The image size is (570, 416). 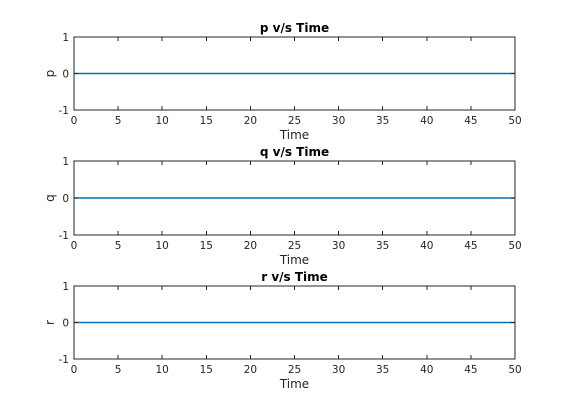 I want to click on chart-title: q v/s Time, so click(x=294, y=152).